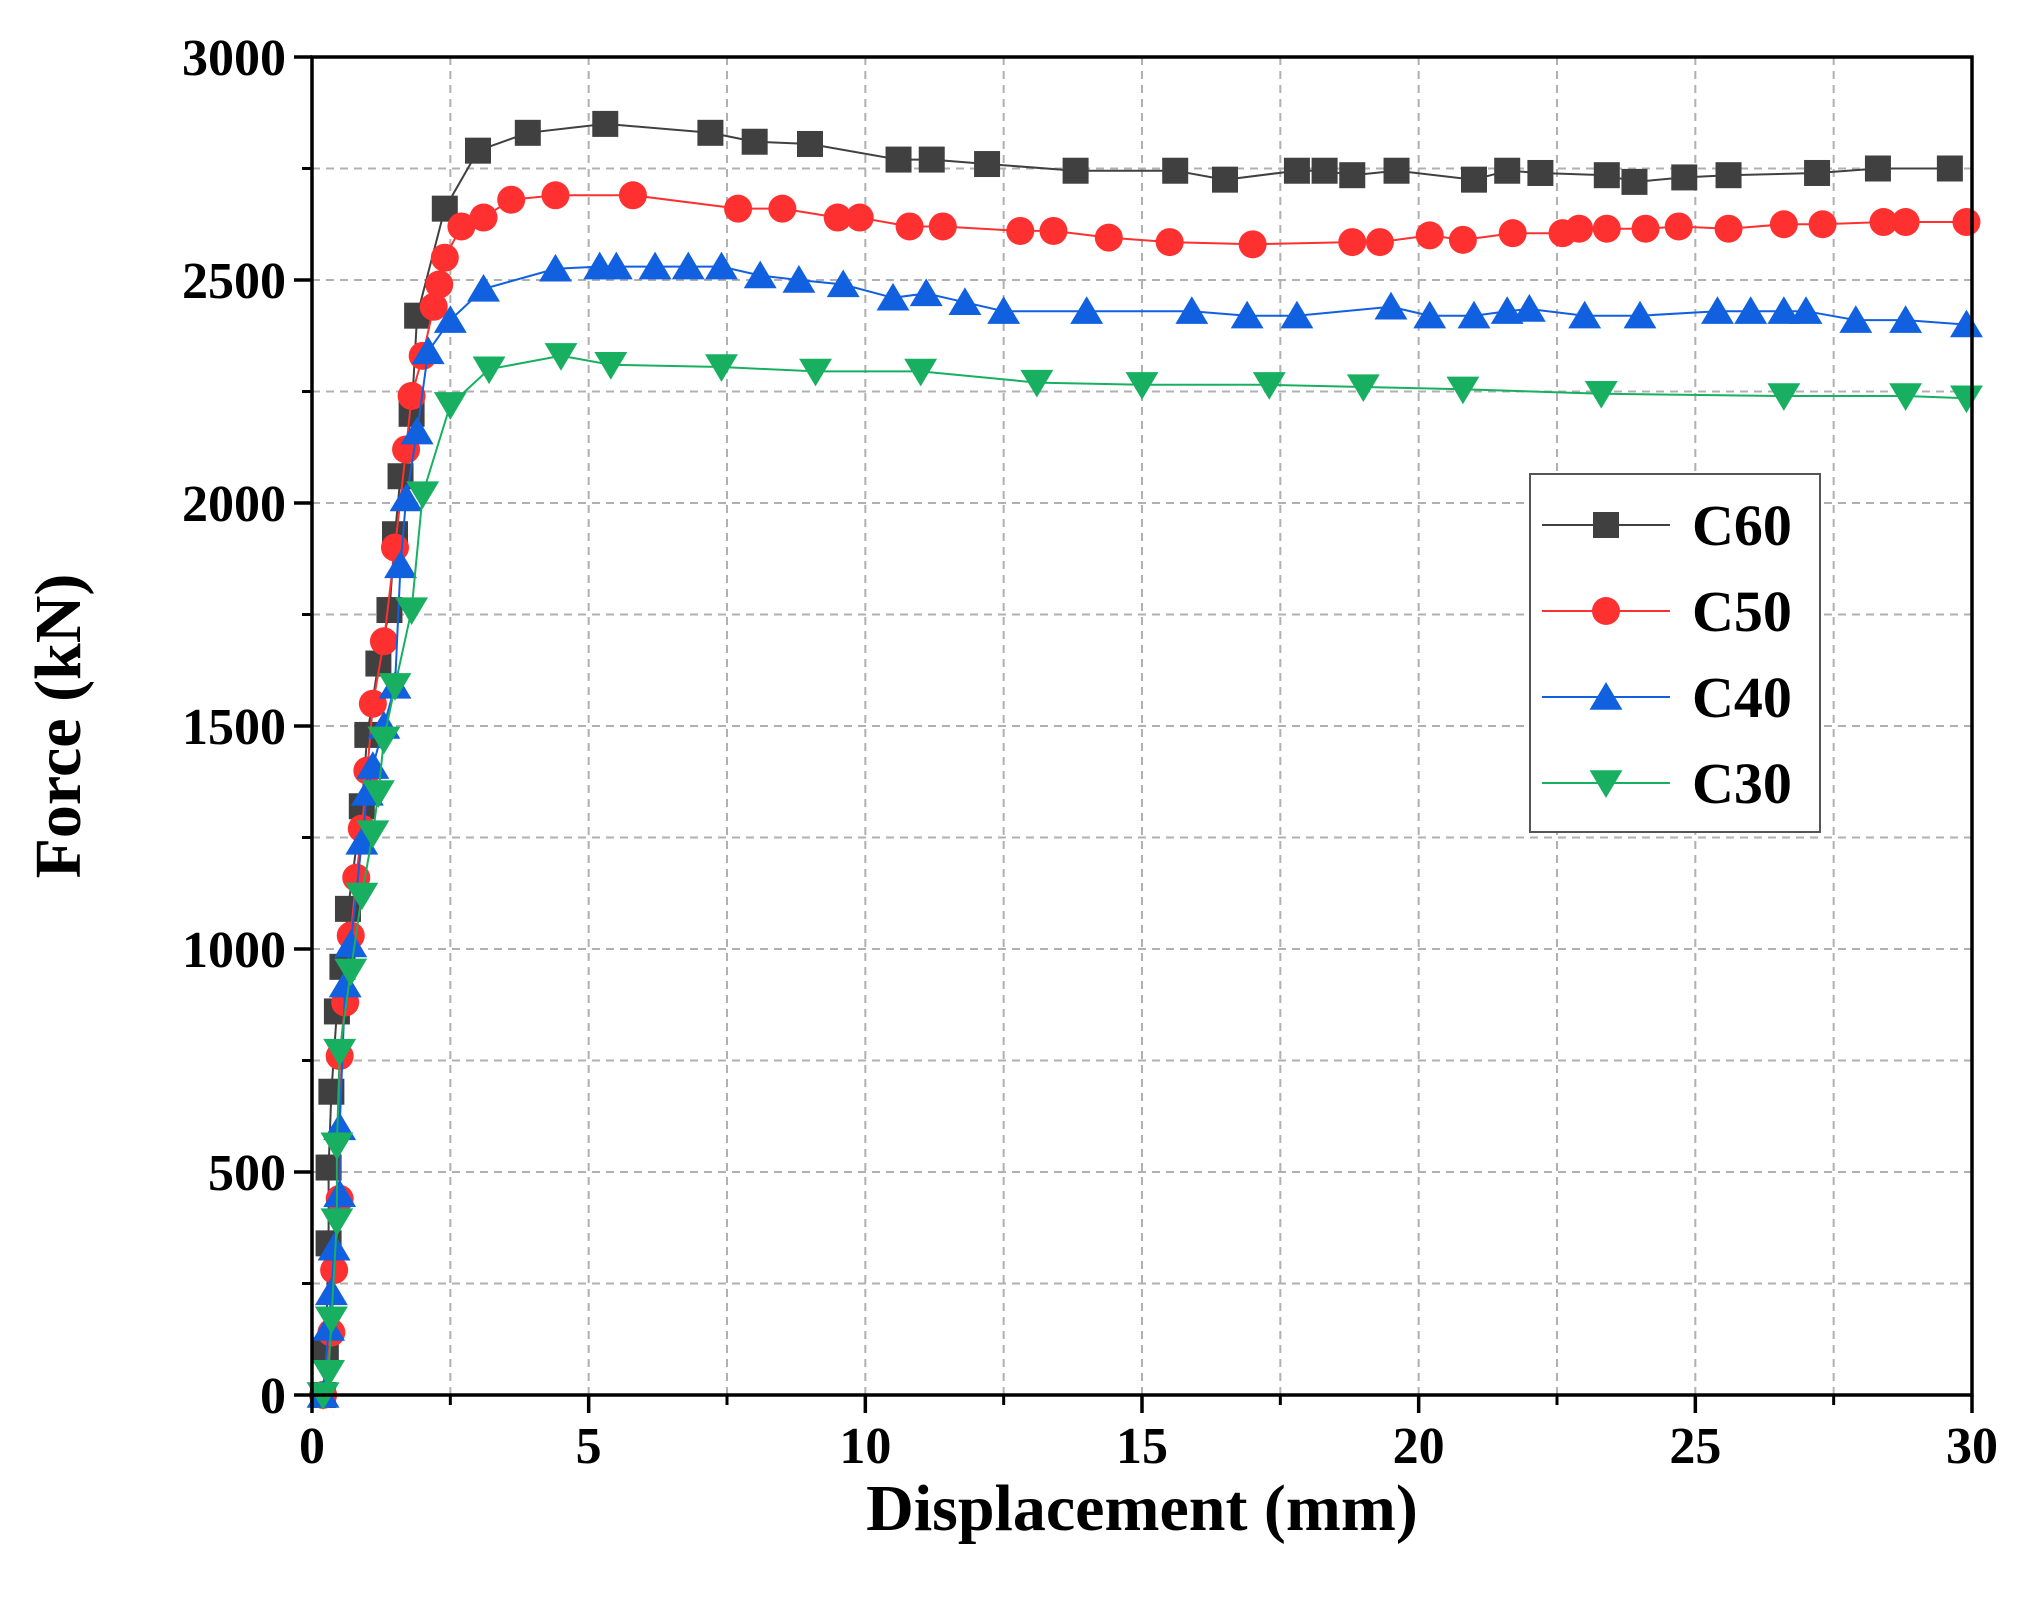 This screenshot has width=2024, height=1608. I want to click on y-tick-label: 1500, so click(234, 727).